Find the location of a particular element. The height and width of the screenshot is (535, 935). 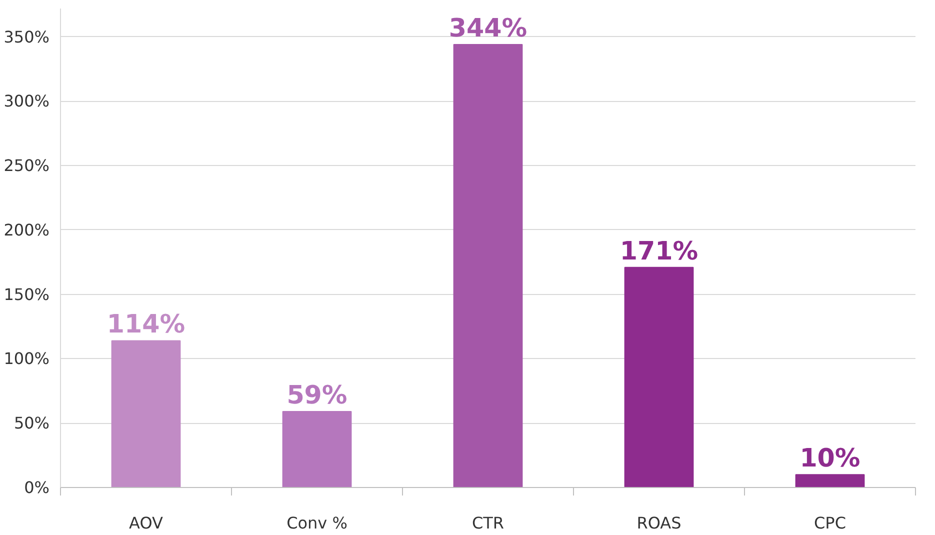

x-tick-label: AOV is located at coordinates (146, 523).